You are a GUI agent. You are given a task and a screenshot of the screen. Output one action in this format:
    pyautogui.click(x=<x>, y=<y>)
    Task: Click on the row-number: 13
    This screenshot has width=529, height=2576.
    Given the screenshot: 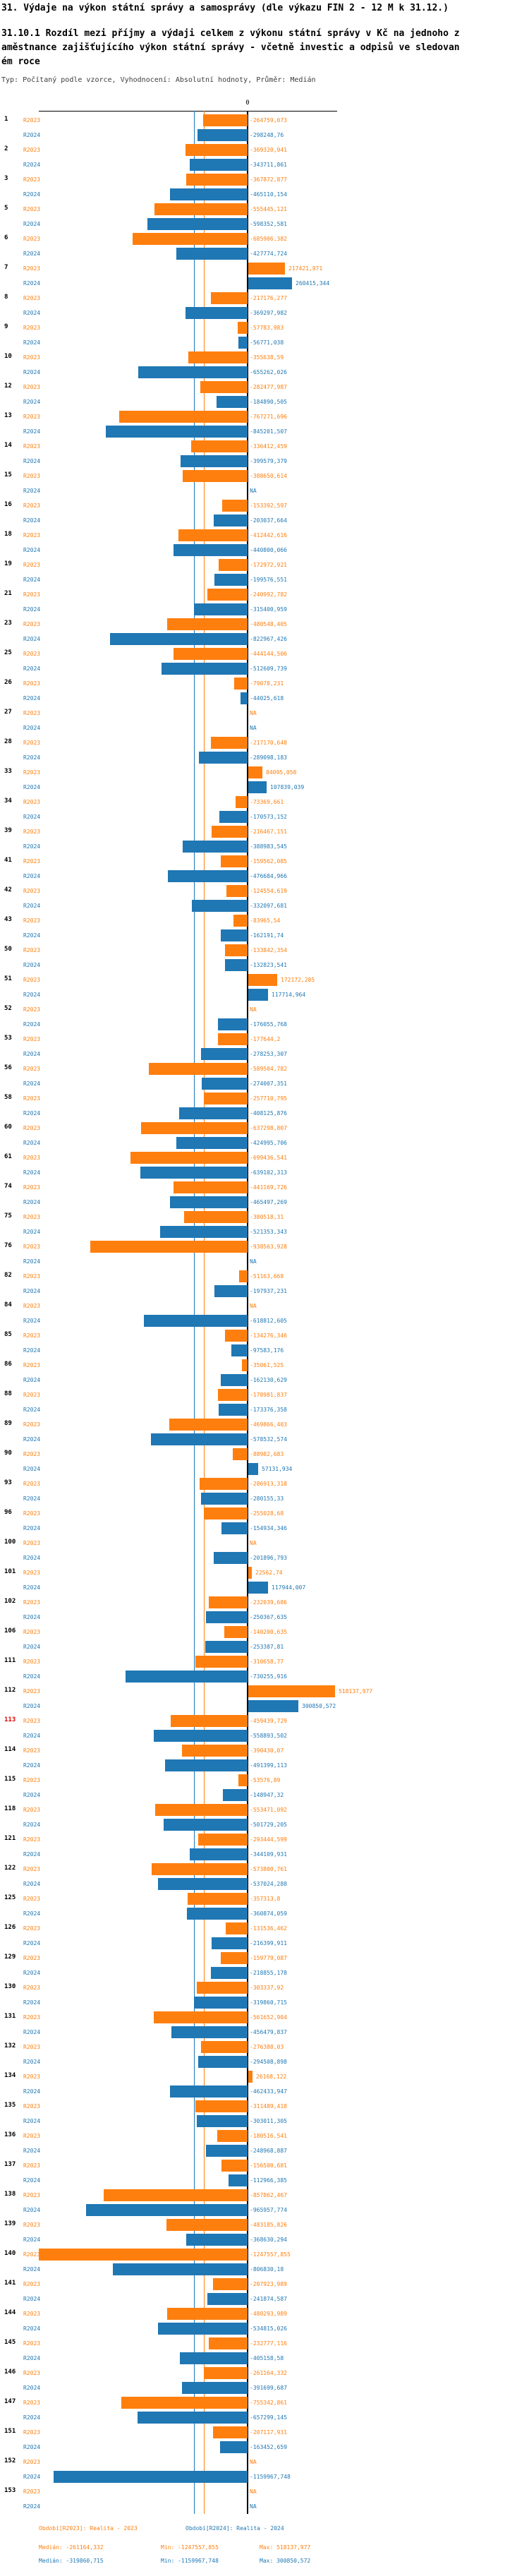 What is the action you would take?
    pyautogui.click(x=8, y=415)
    